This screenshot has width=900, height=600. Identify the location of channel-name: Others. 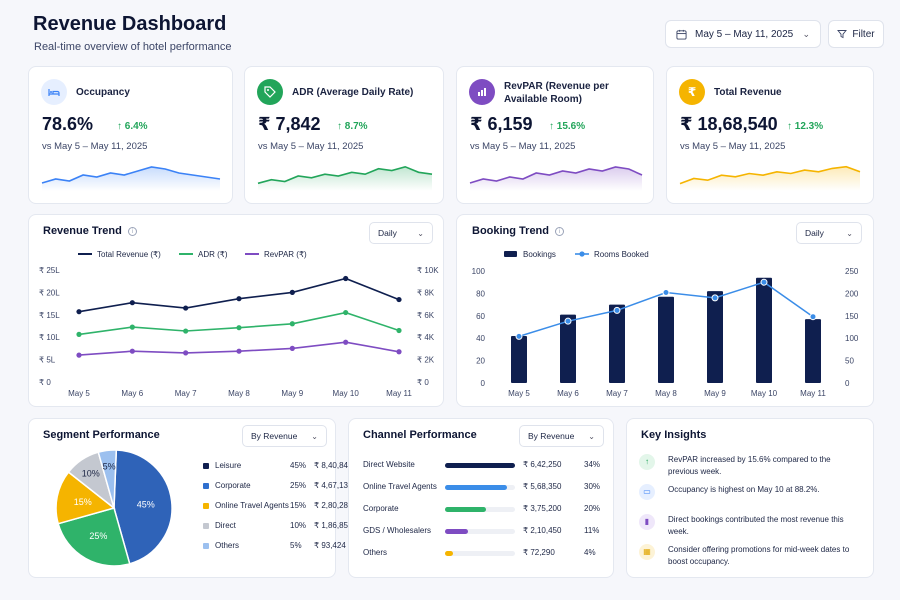
(375, 552).